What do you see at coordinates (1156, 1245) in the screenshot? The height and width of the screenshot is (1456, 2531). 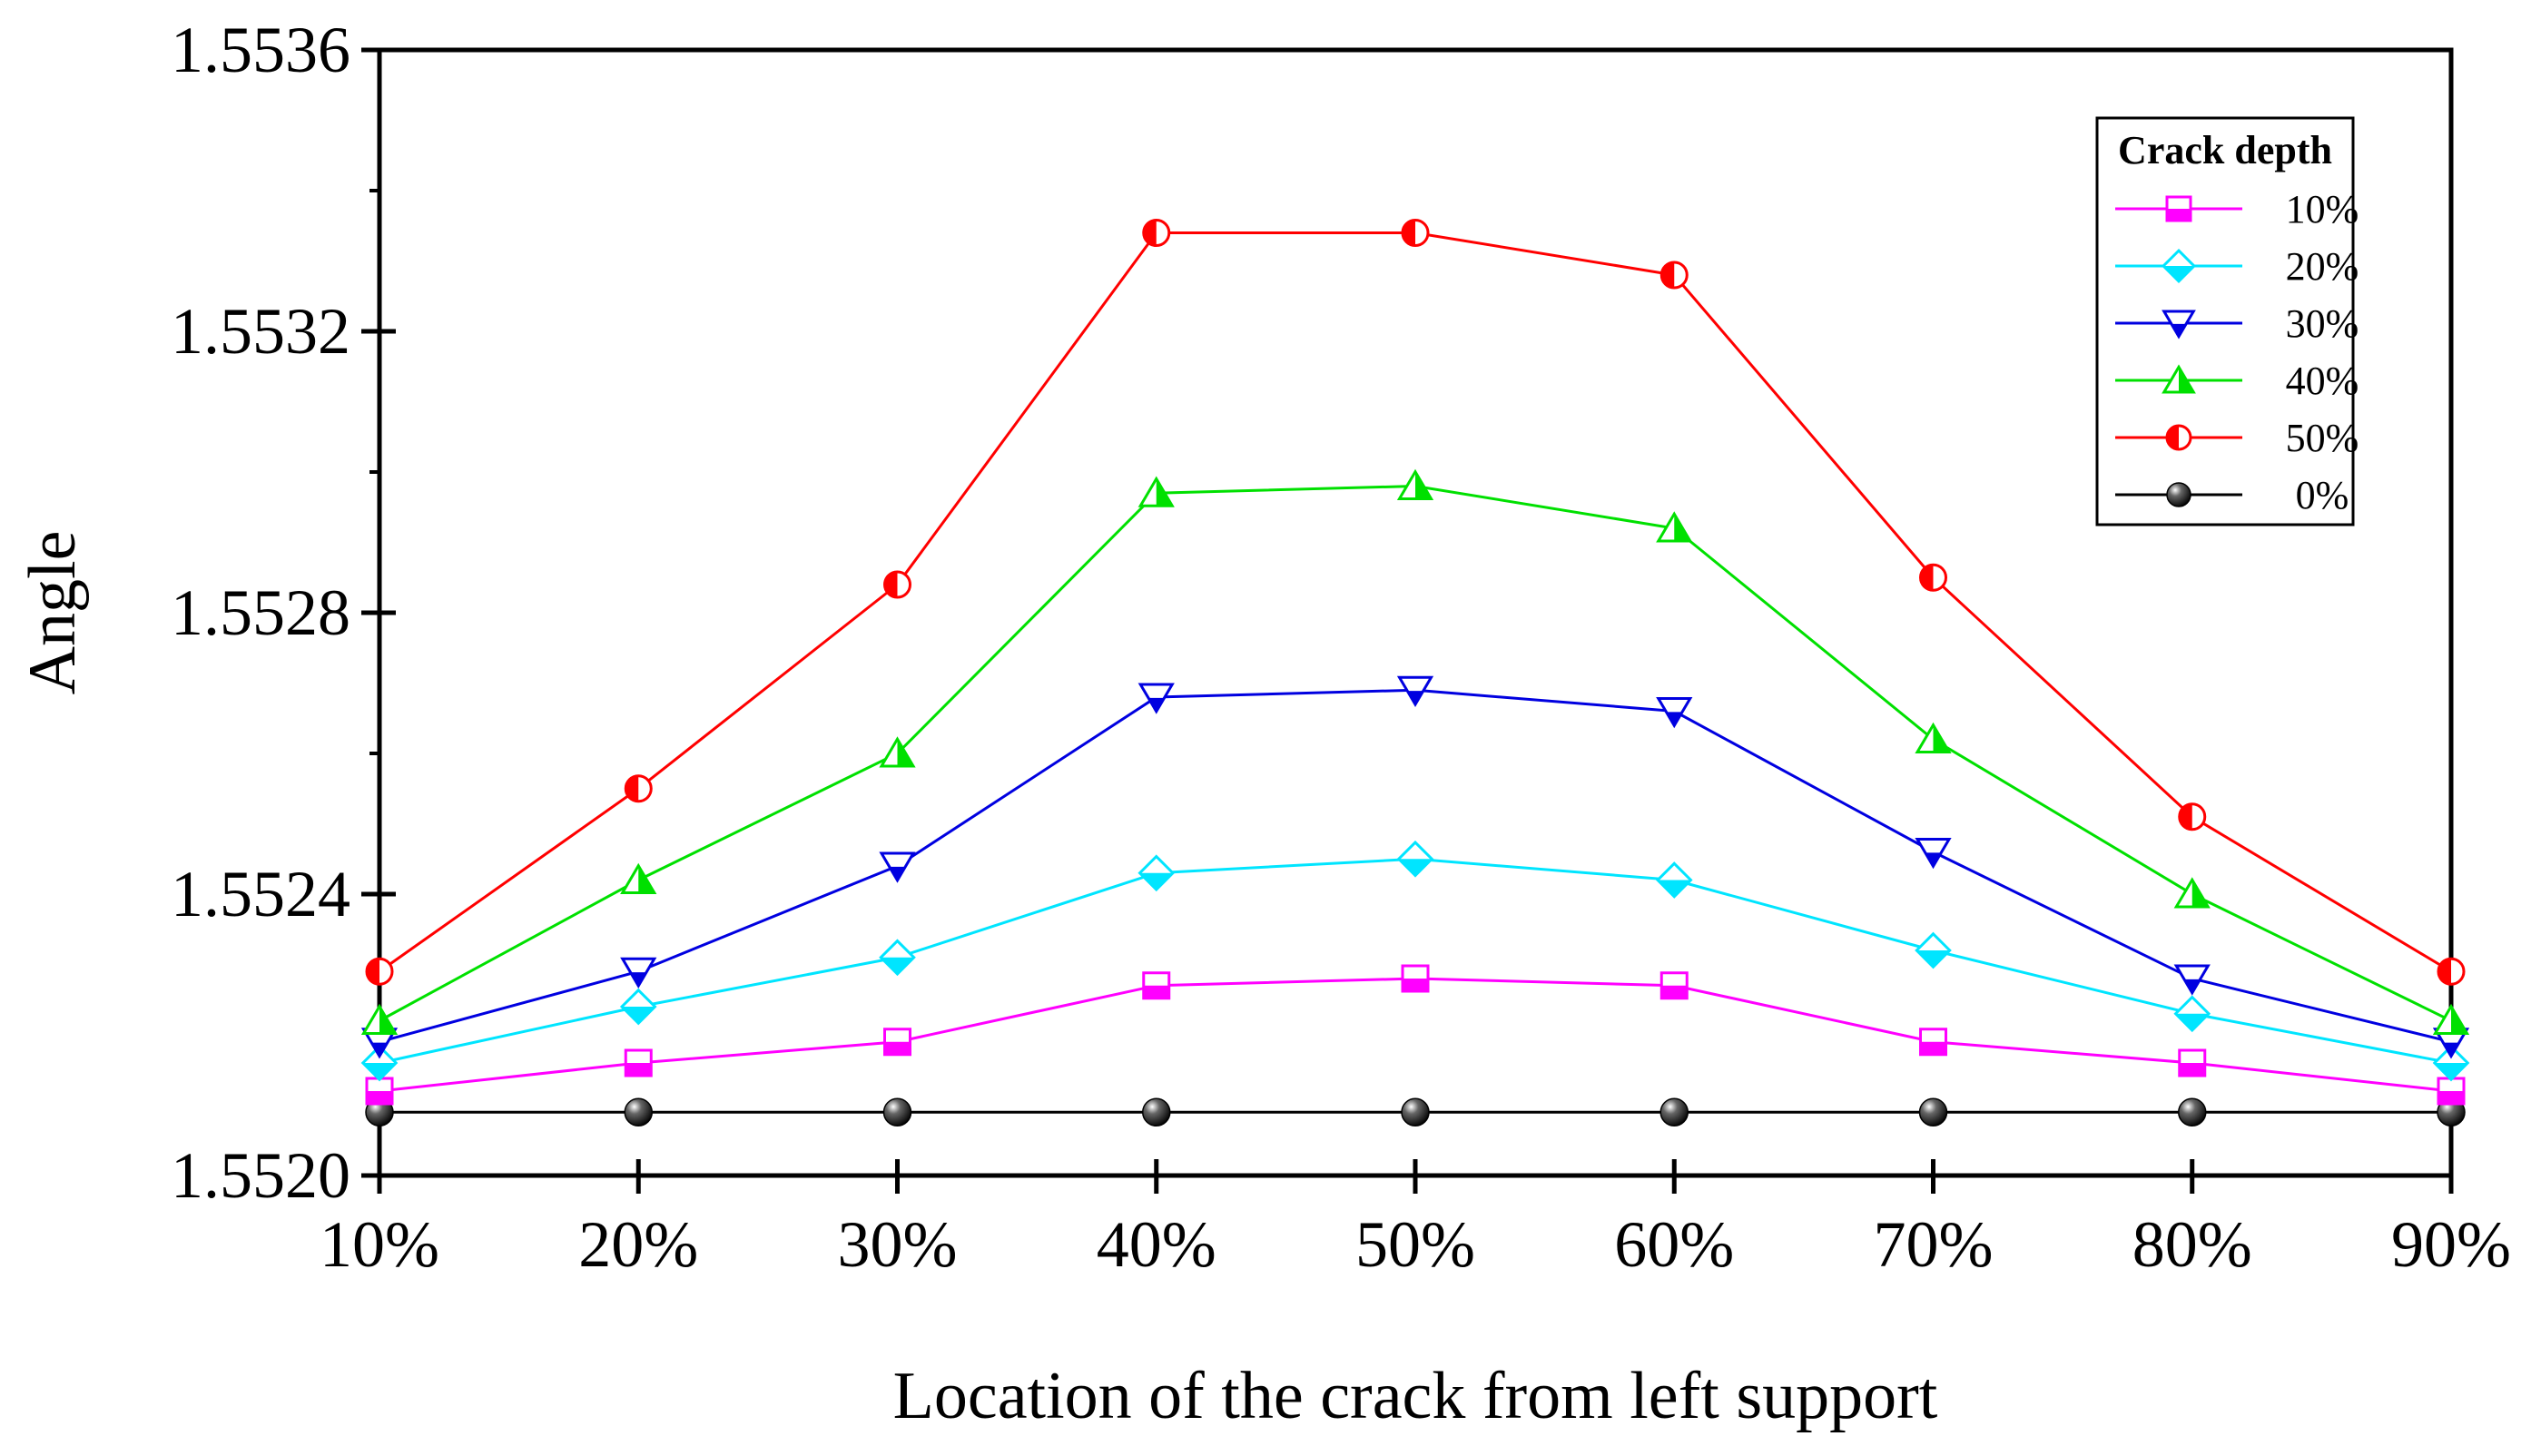 I see `x-tick-label: 40%` at bounding box center [1156, 1245].